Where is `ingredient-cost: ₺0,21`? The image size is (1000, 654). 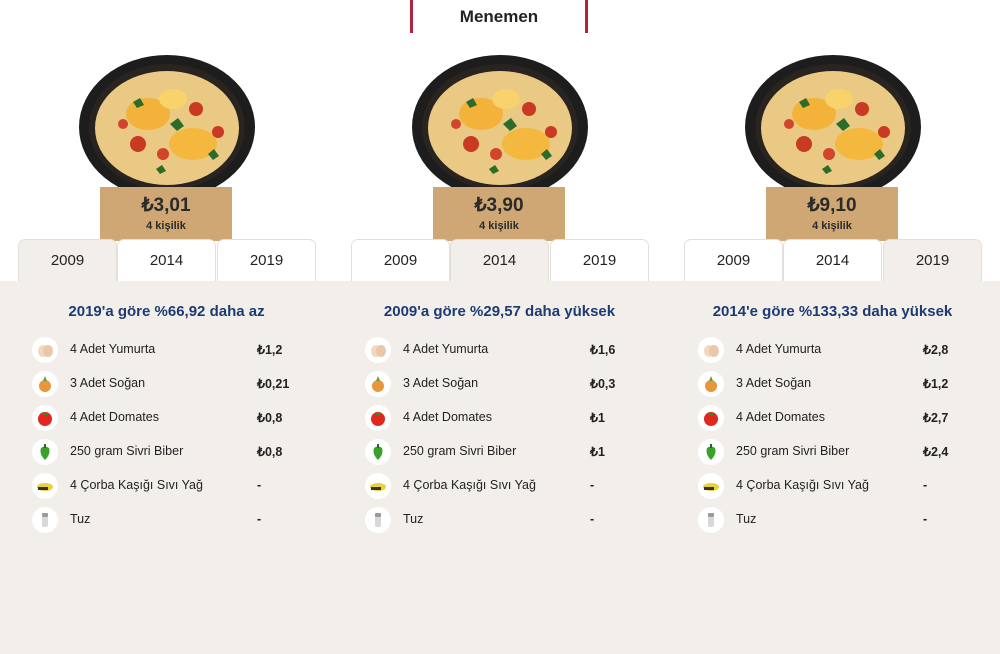
ingredient-cost: ₺0,21 is located at coordinates (273, 384).